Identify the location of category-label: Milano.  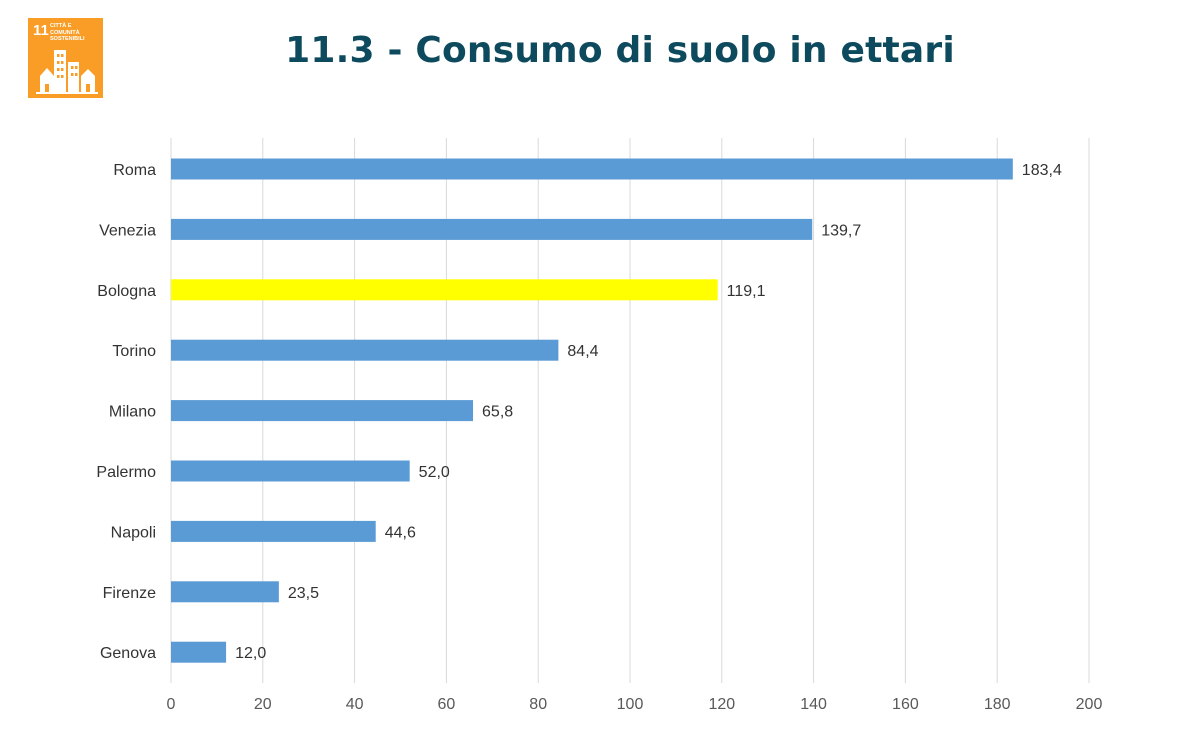
(132, 412).